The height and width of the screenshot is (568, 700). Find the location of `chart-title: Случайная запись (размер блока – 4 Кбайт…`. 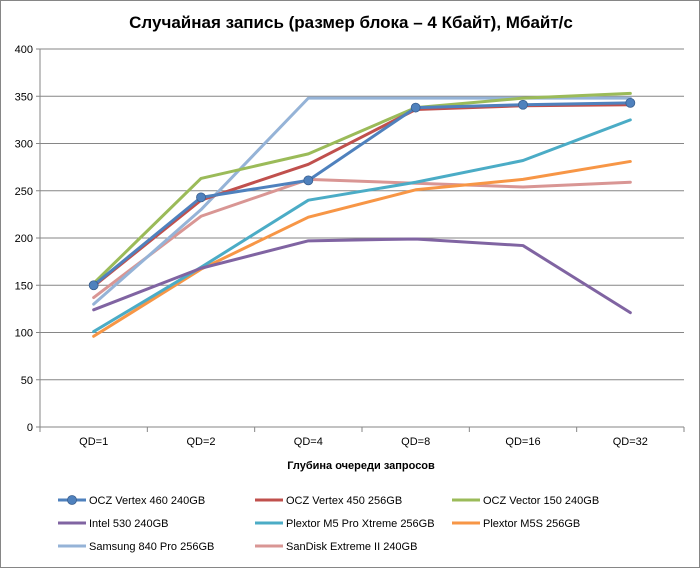

chart-title: Случайная запись (размер блока – 4 Кбайт… is located at coordinates (351, 22).